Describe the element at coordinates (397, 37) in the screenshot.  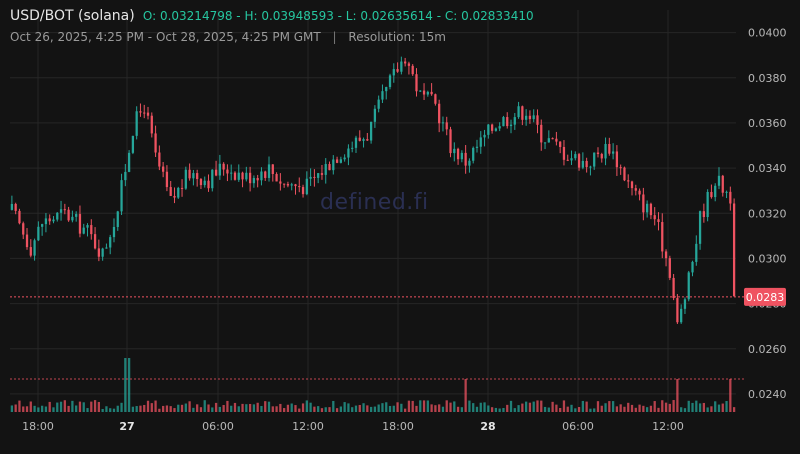
I see `resolution-label: Resolution: 15m` at that location.